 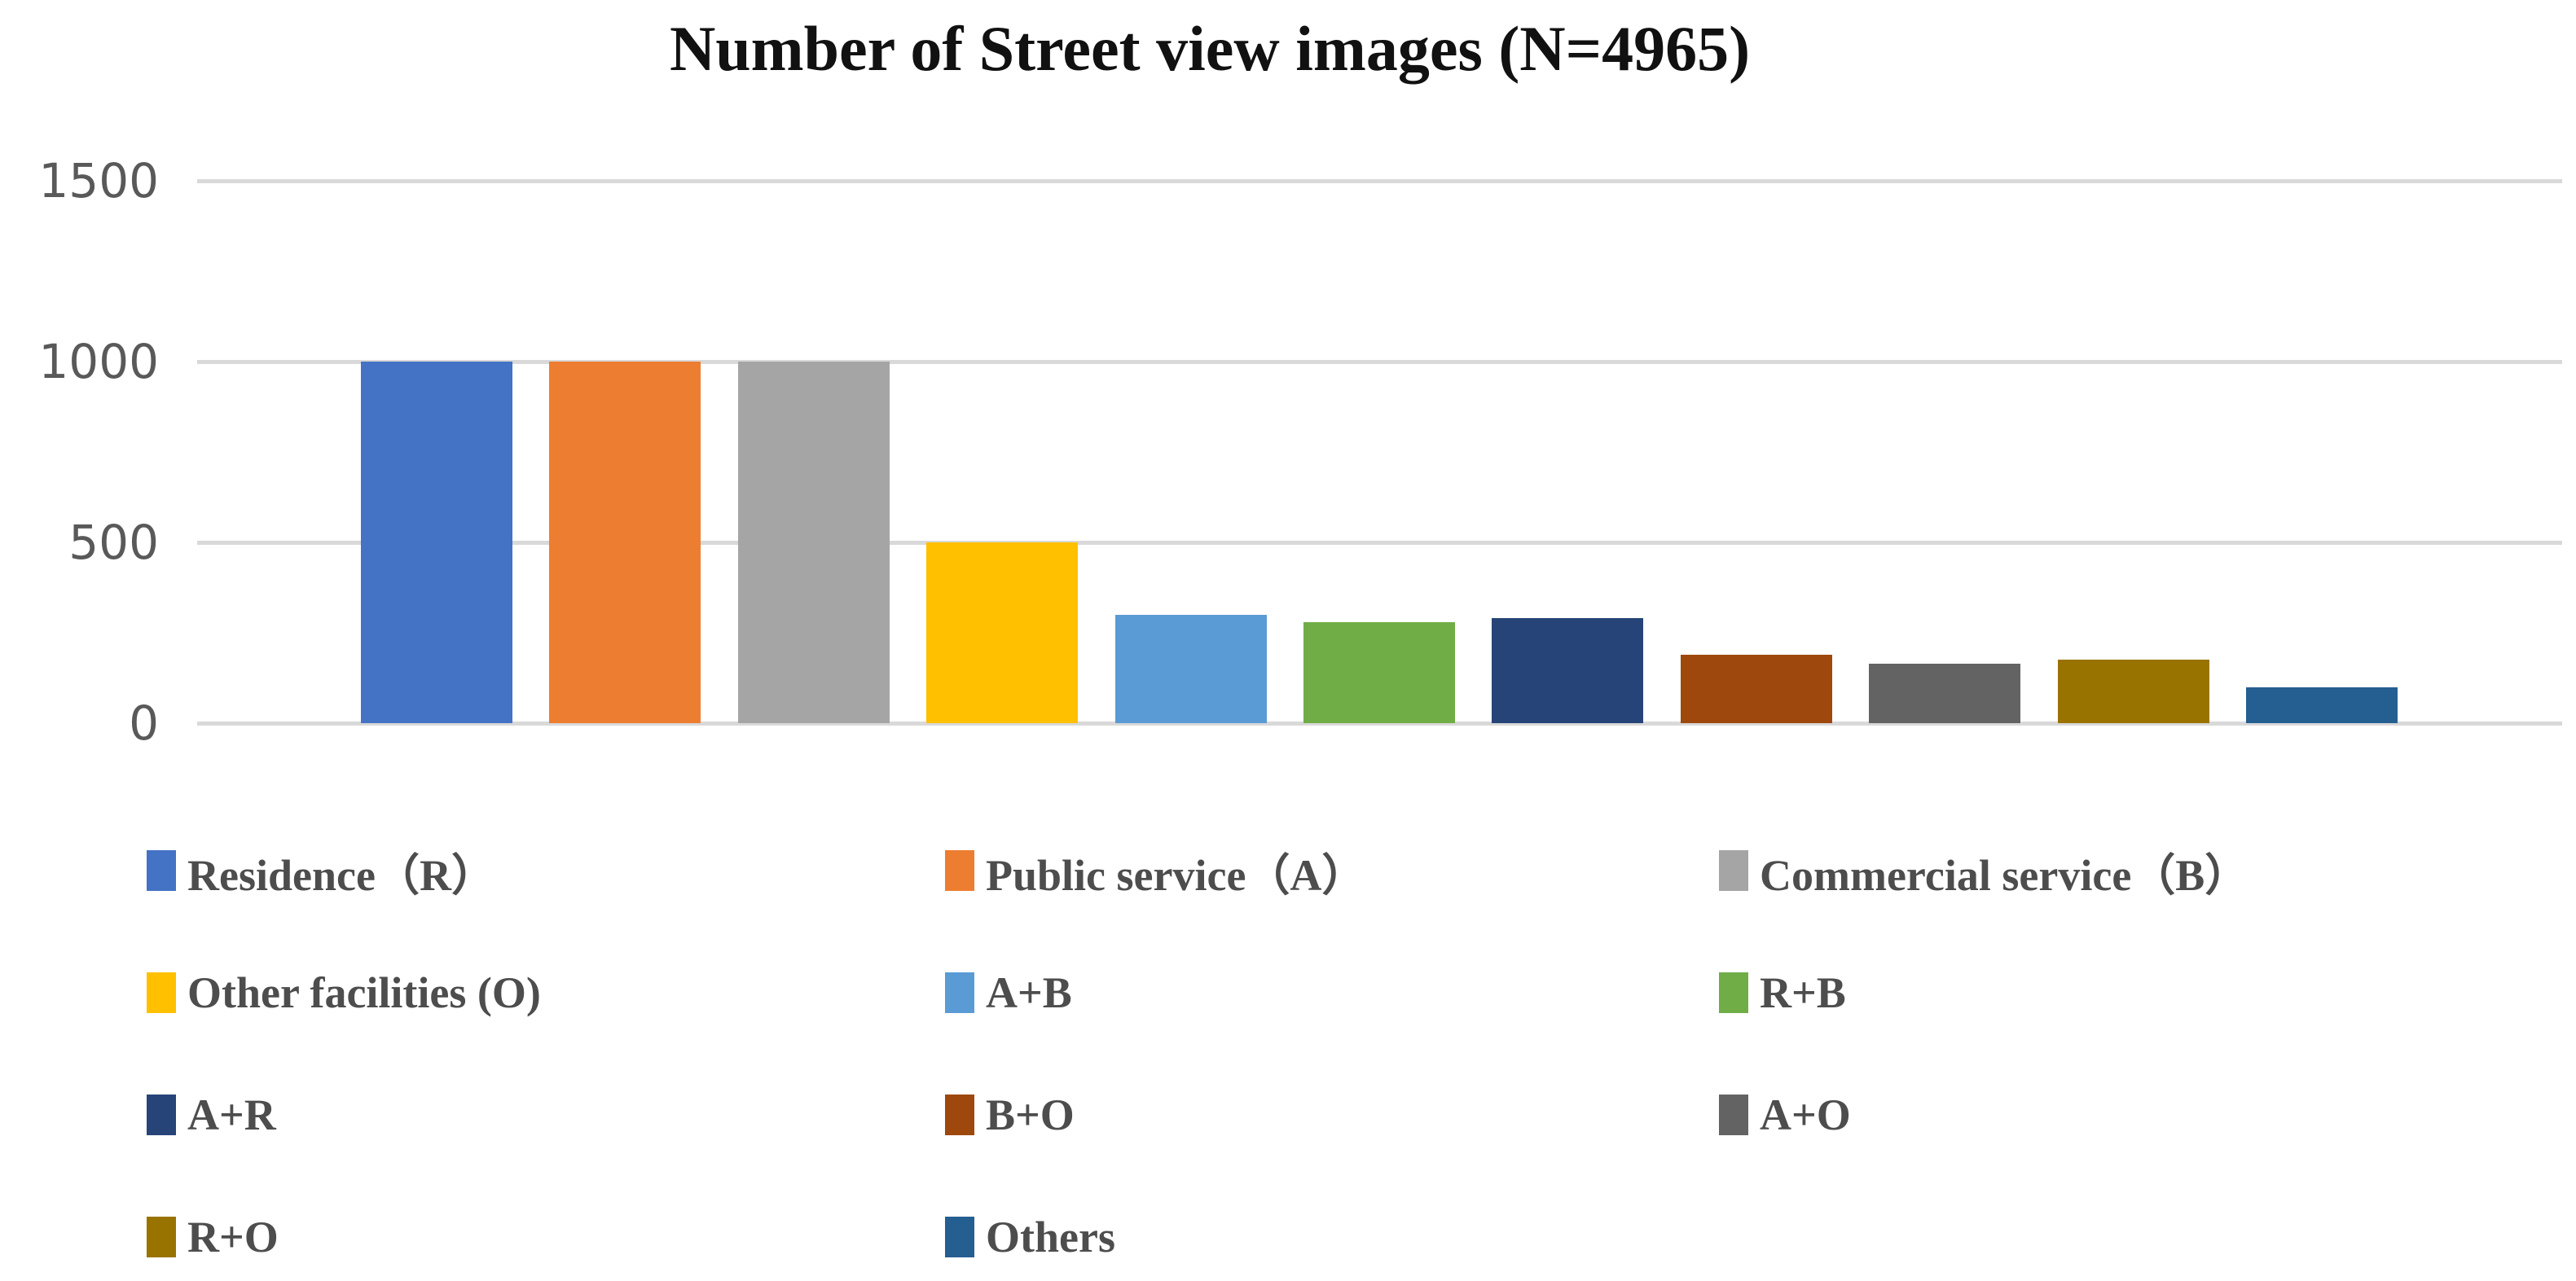 I want to click on legend-item: Residence（R）, so click(x=546, y=873).